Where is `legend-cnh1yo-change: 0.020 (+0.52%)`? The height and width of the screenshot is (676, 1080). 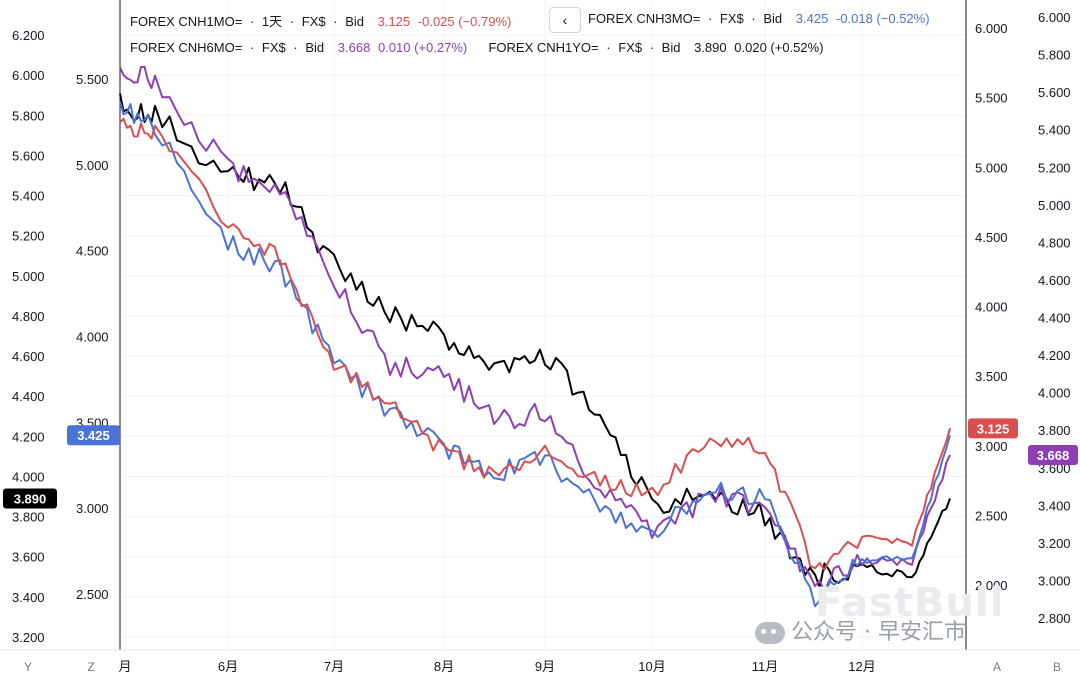 legend-cnh1yo-change: 0.020 (+0.52%) is located at coordinates (779, 47).